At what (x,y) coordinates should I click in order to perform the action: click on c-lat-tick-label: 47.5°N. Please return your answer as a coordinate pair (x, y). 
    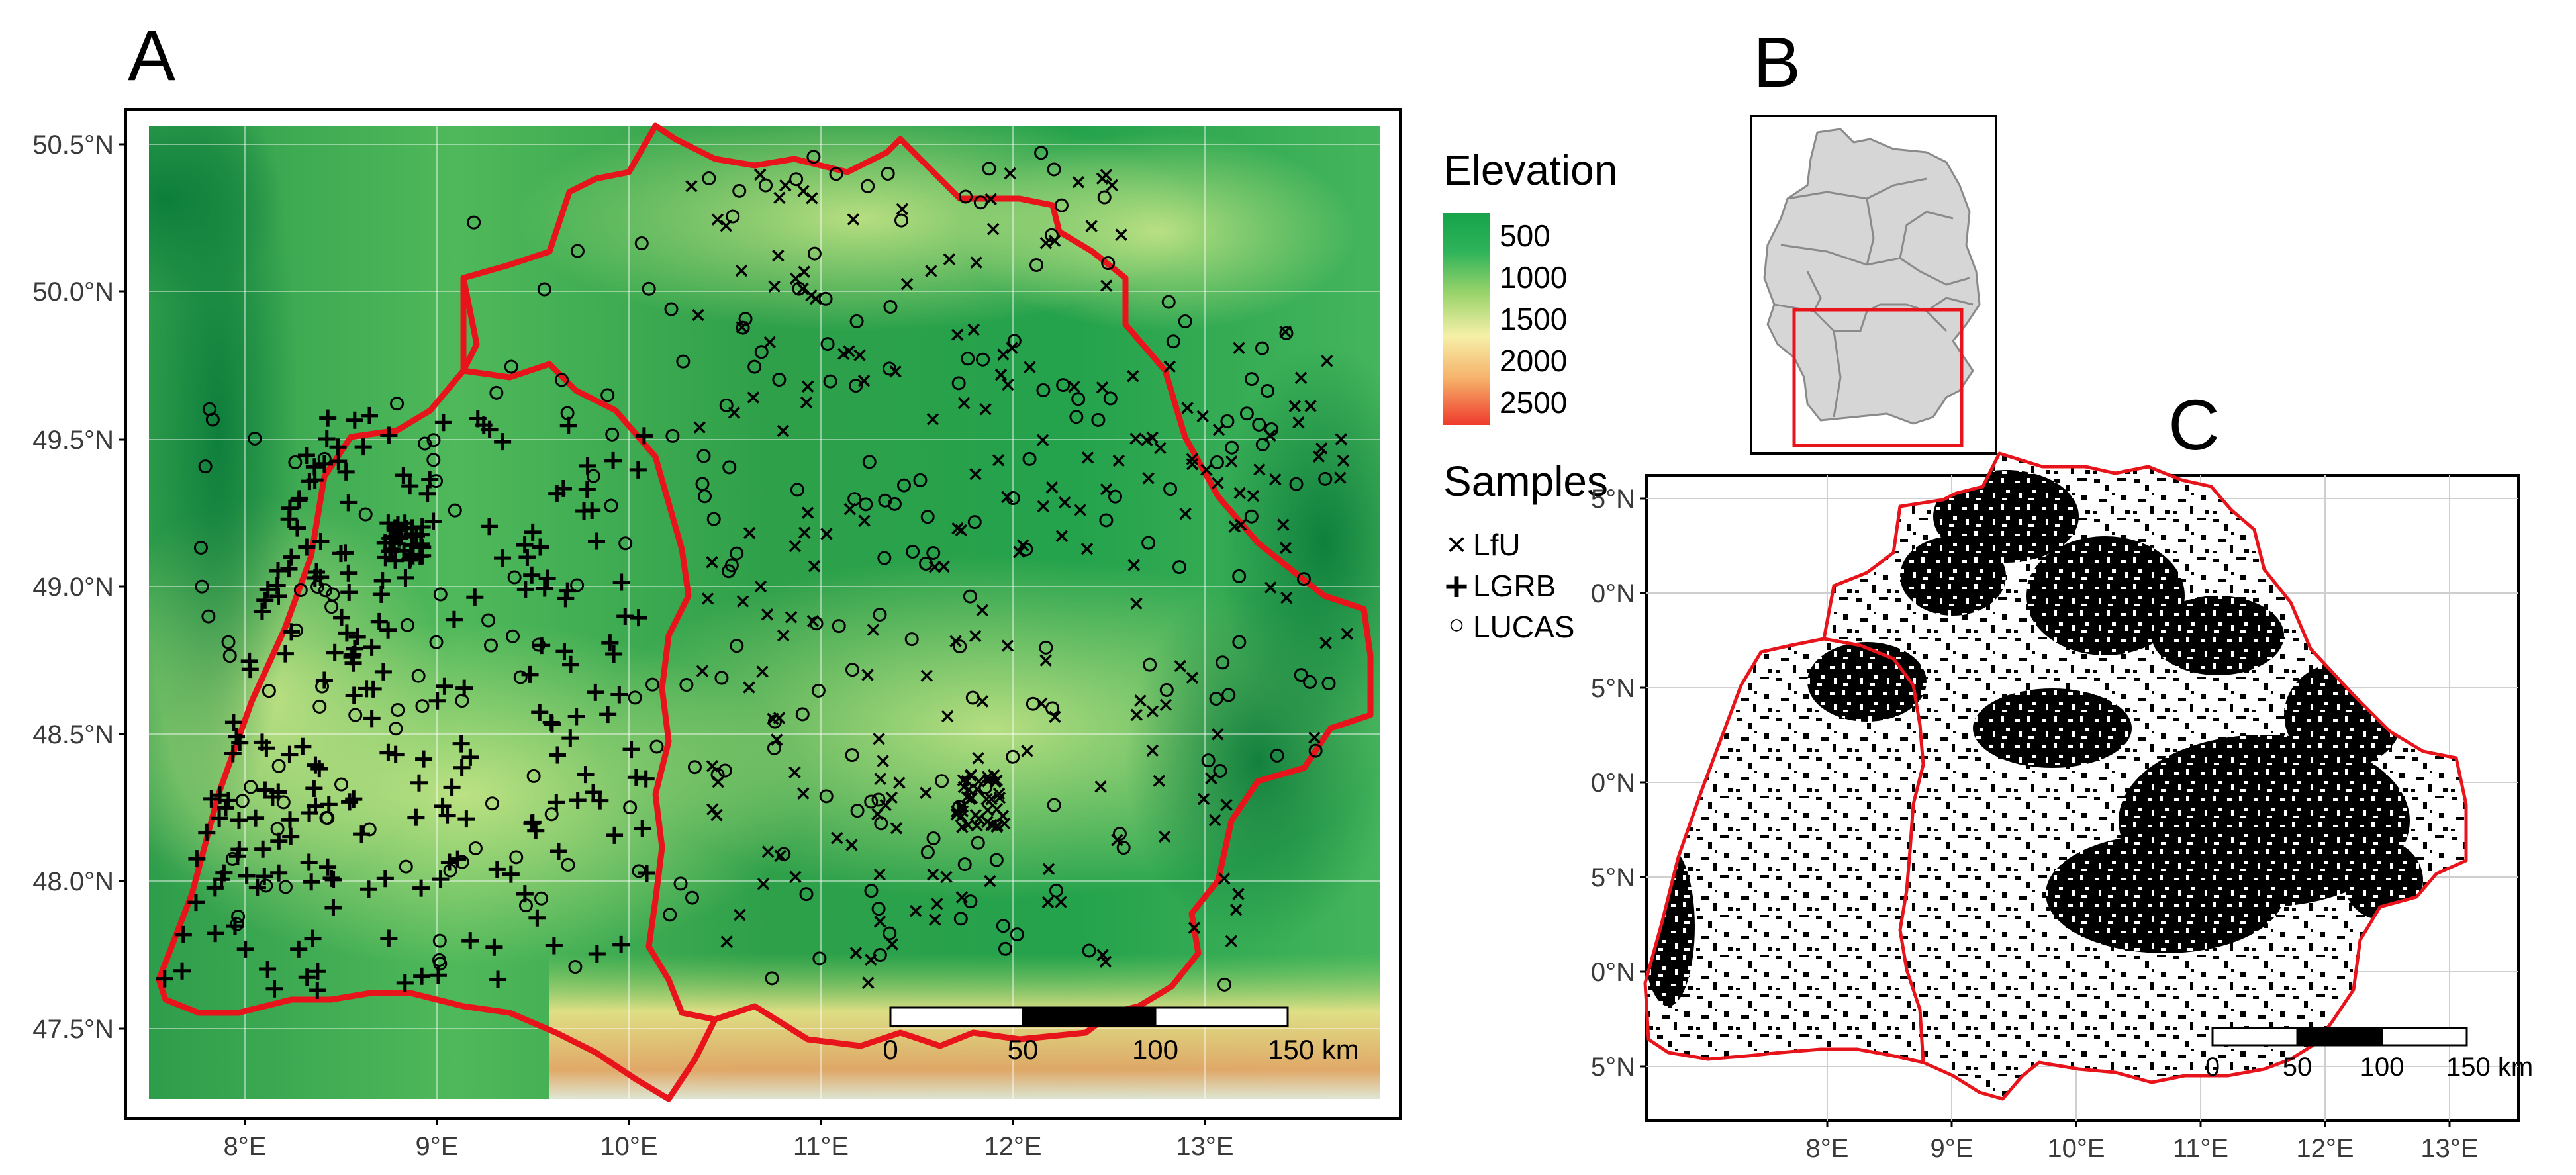
    Looking at the image, I should click on (1612, 1067).